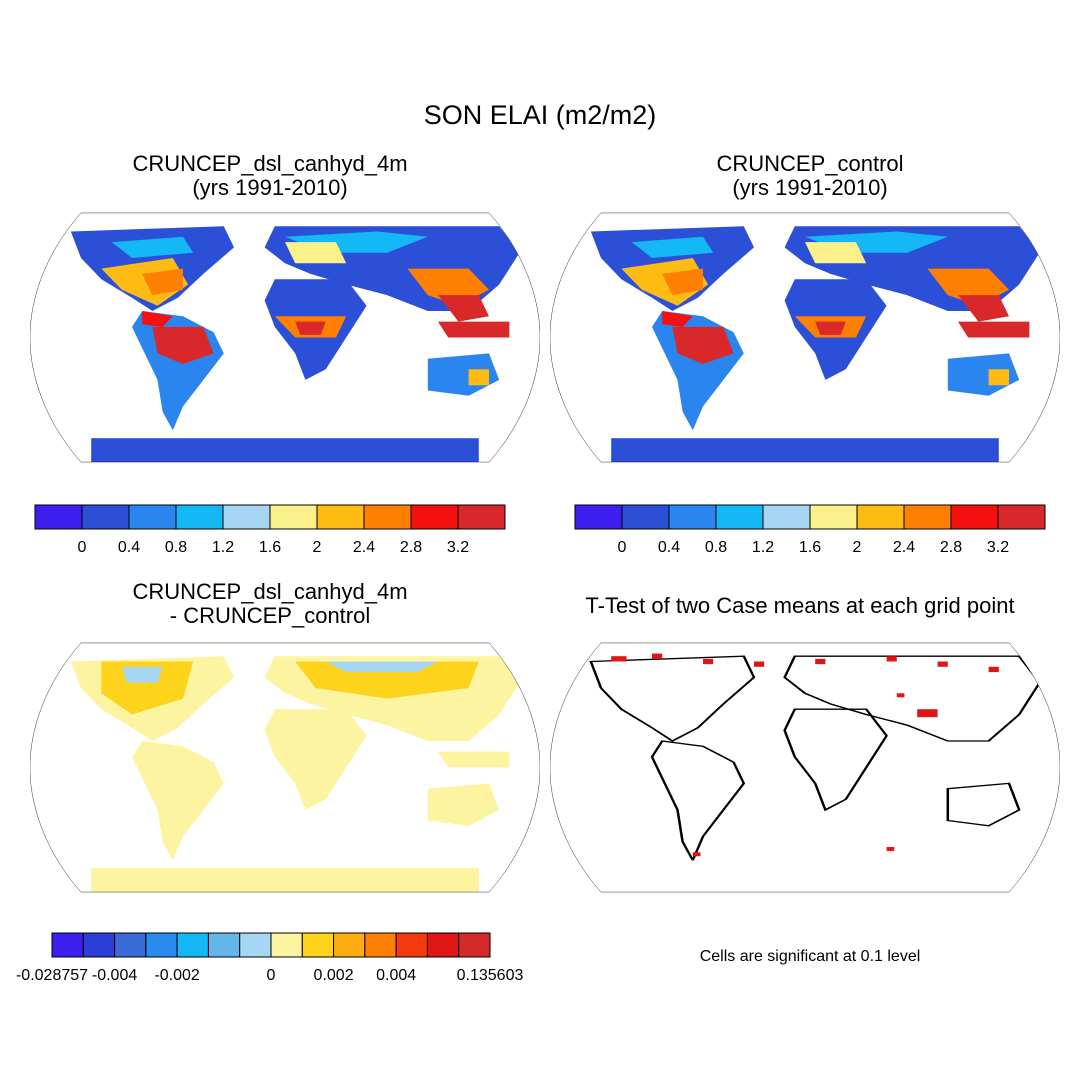  I want to click on colorbar-label: -0.028757, so click(52, 975).